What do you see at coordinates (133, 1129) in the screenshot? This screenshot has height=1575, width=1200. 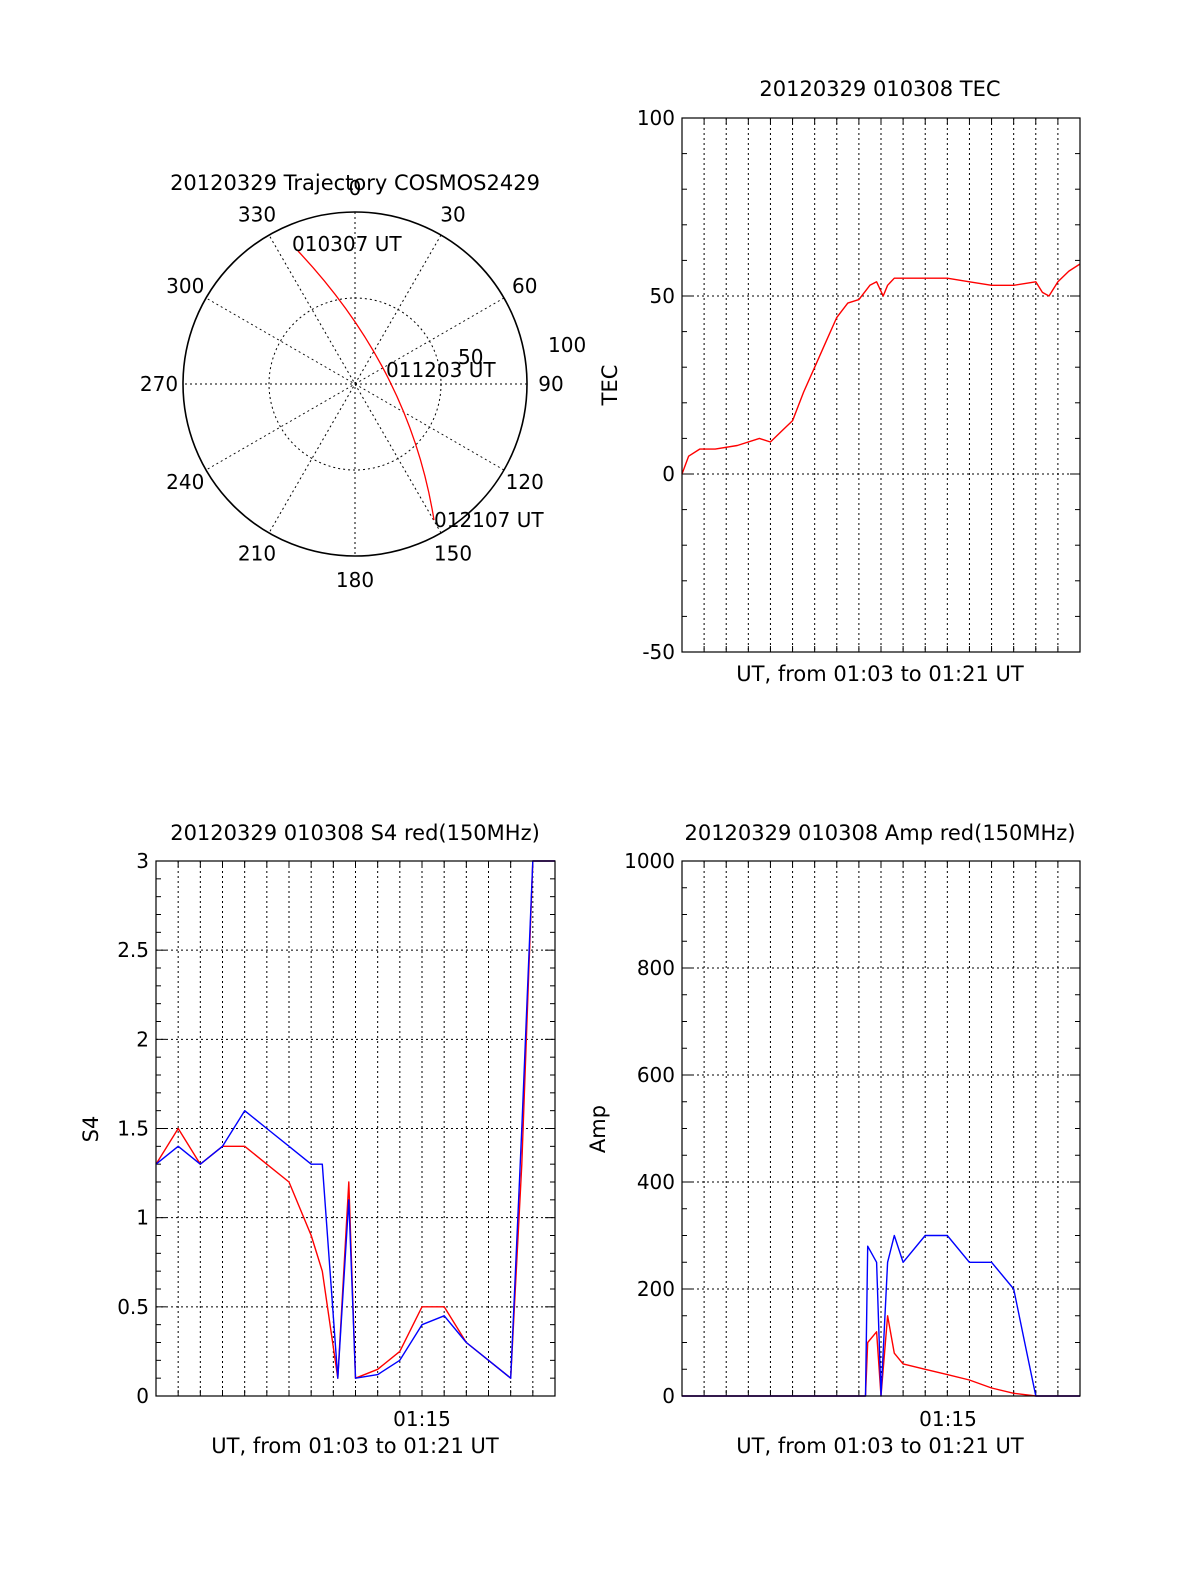 I see `y-tick-label: 1.5` at bounding box center [133, 1129].